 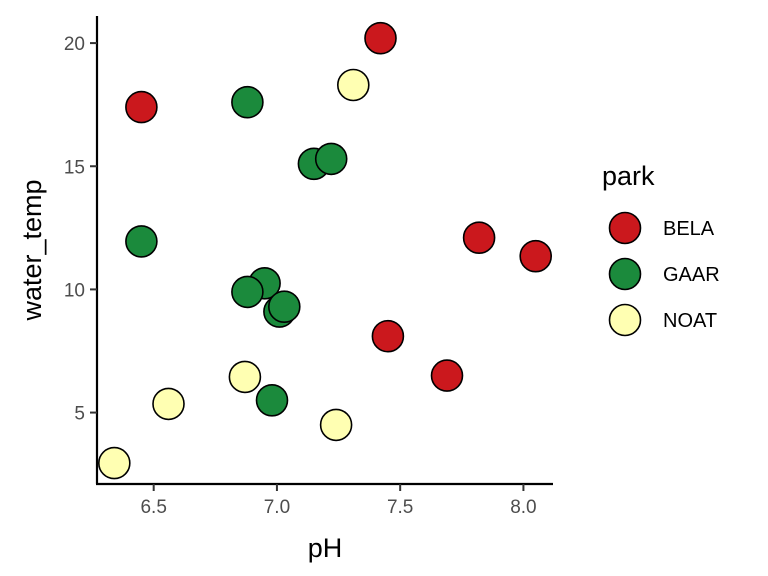 I want to click on legend-title: park, so click(x=628, y=176).